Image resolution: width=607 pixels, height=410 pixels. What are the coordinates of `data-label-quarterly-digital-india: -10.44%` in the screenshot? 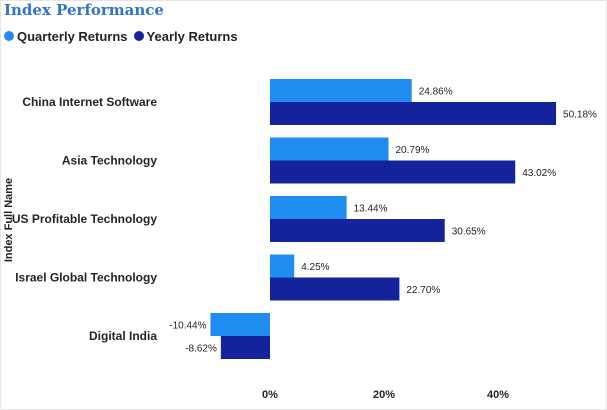 It's located at (187, 326).